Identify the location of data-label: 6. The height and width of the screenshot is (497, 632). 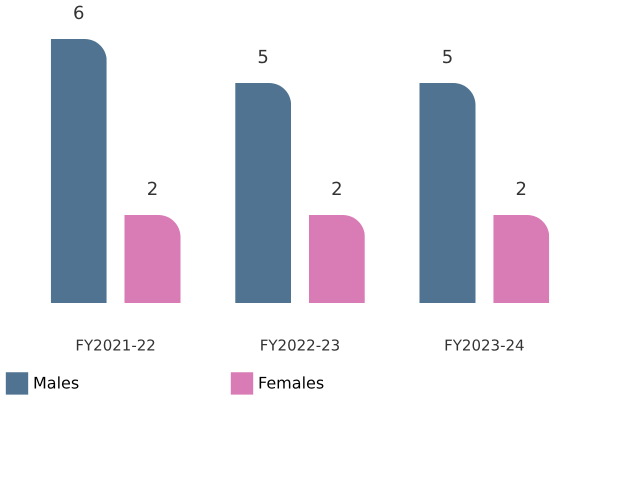
(78, 13).